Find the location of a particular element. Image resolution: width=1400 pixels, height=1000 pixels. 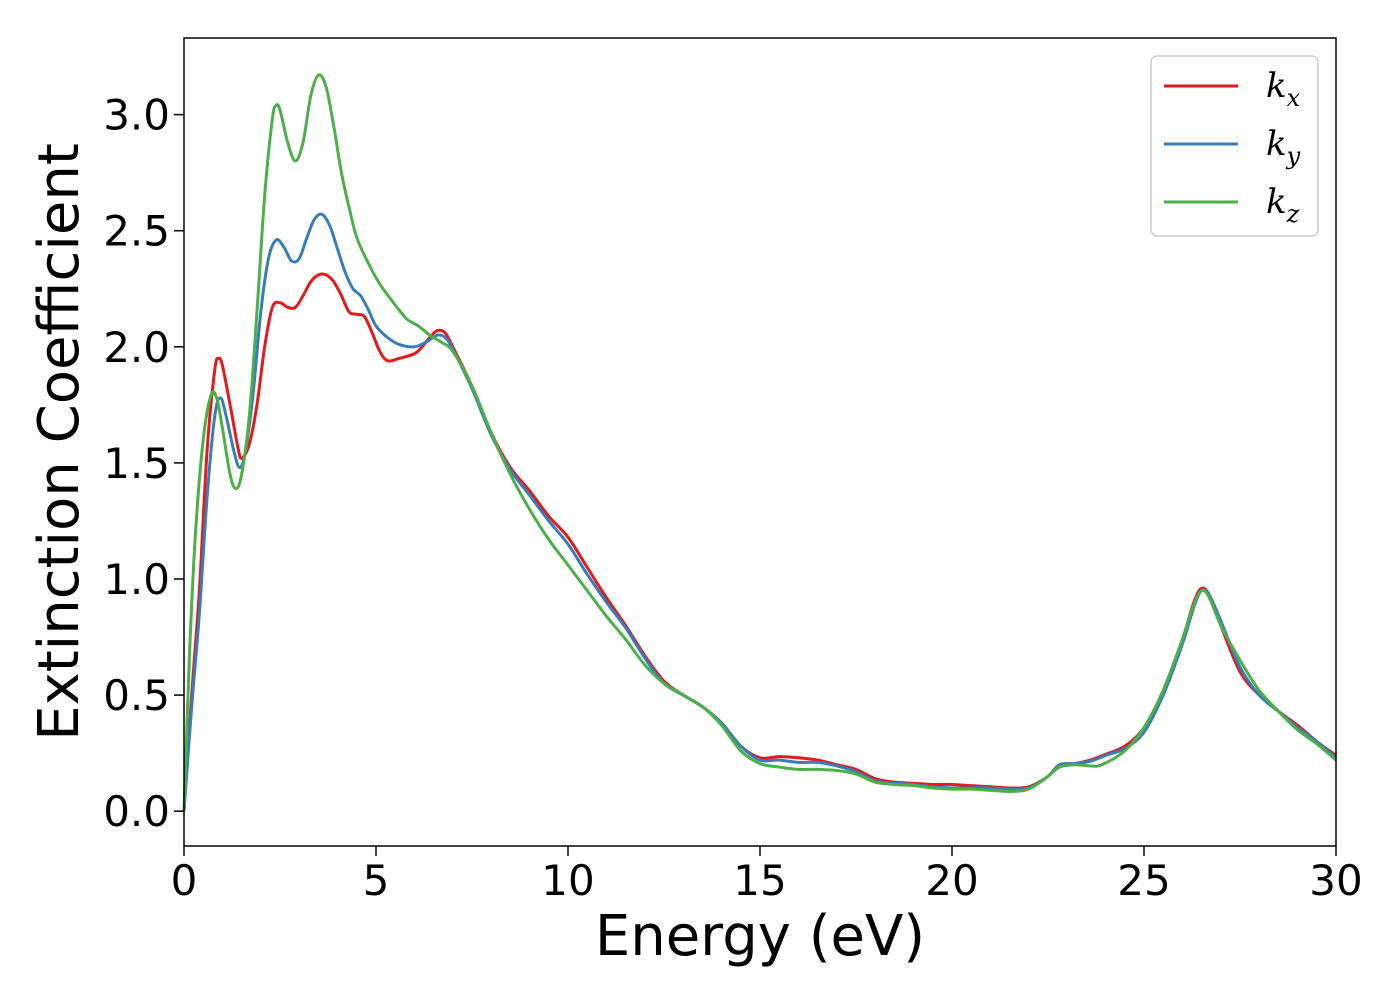

y-tick-label: 1.0 is located at coordinates (136, 579).